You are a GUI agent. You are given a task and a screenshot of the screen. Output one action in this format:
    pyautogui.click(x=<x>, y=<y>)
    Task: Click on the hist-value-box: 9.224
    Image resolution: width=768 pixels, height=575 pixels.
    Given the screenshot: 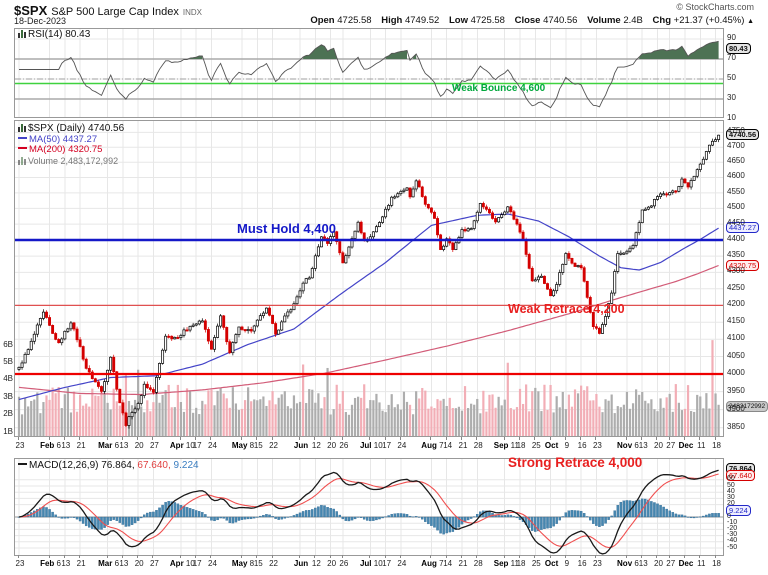 What is the action you would take?
    pyautogui.click(x=738, y=511)
    